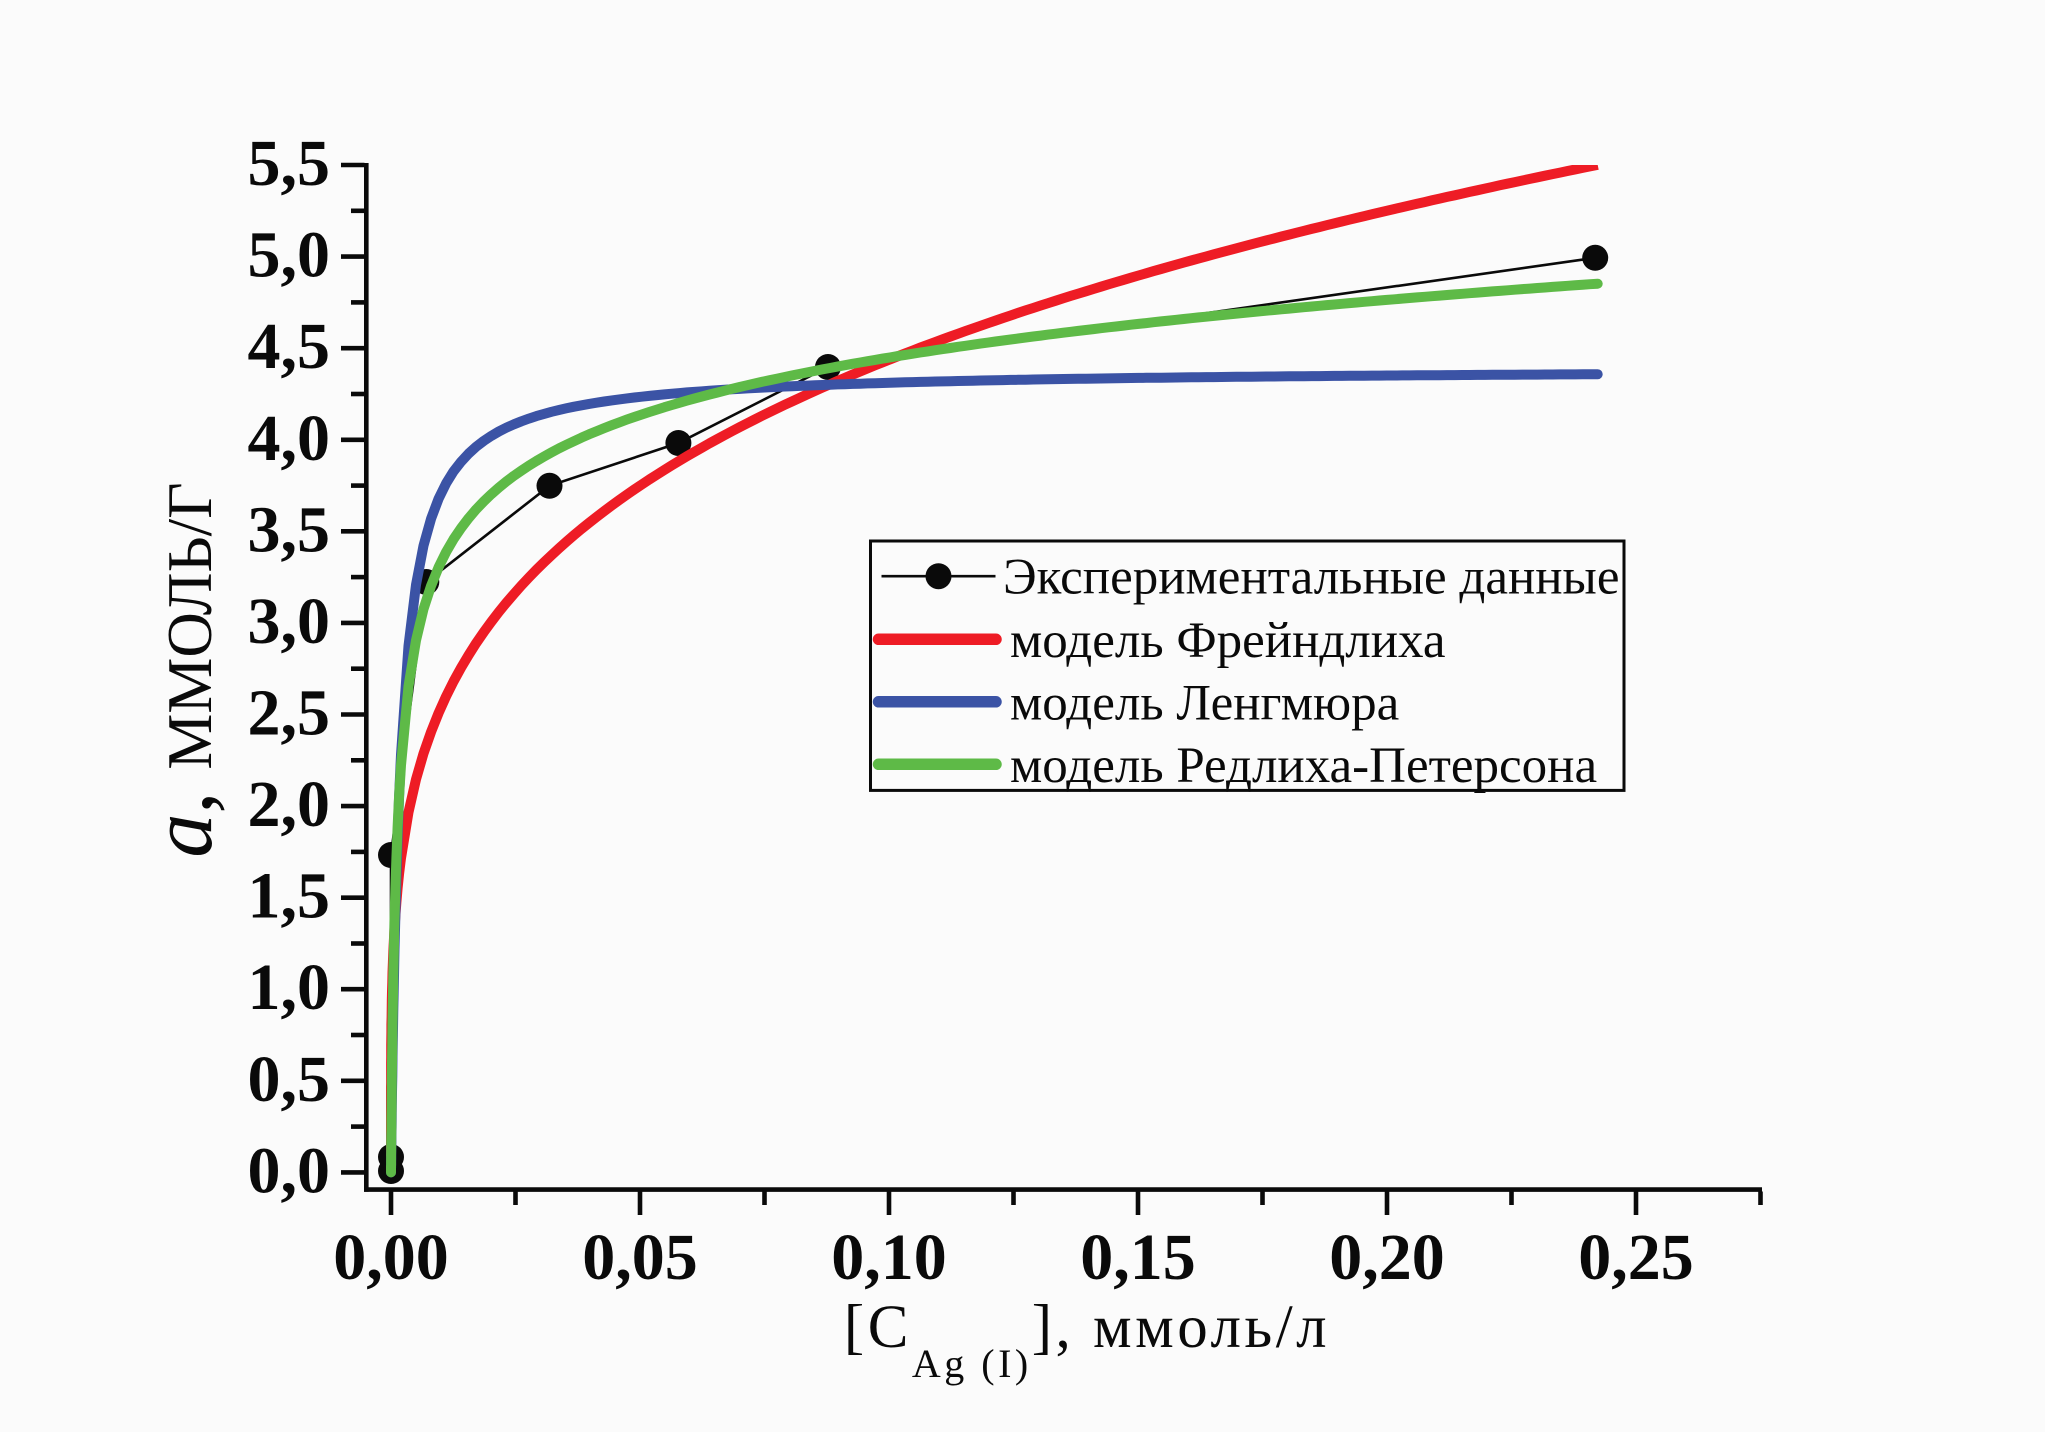 The image size is (2045, 1432). I want to click on svg-text: 0,00, so click(391, 1257).